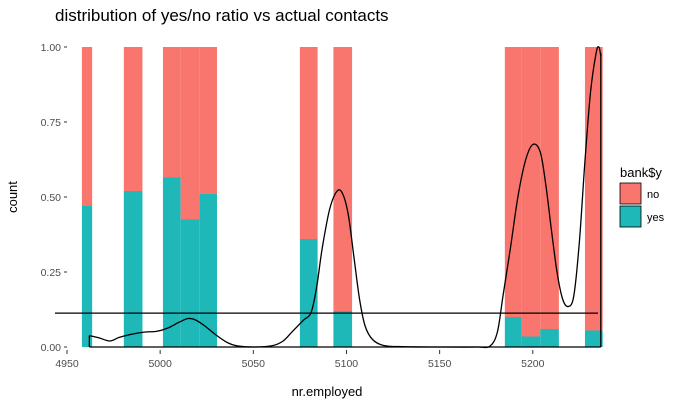  I want to click on y-tick-label-1: 0.25, so click(51, 273).